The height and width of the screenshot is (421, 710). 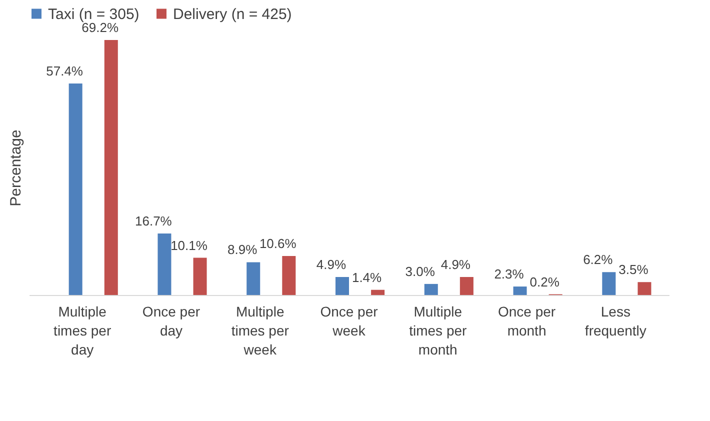 I want to click on x-tick-label: Multiple times per day, so click(x=83, y=331).